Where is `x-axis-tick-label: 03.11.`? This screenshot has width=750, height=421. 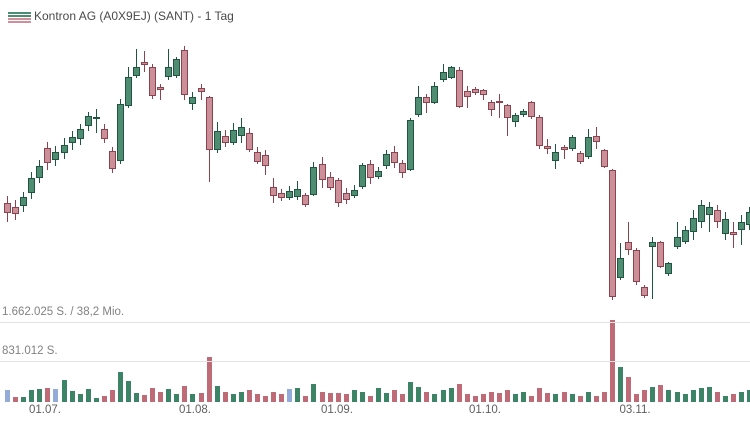
x-axis-tick-label: 03.11. is located at coordinates (635, 410).